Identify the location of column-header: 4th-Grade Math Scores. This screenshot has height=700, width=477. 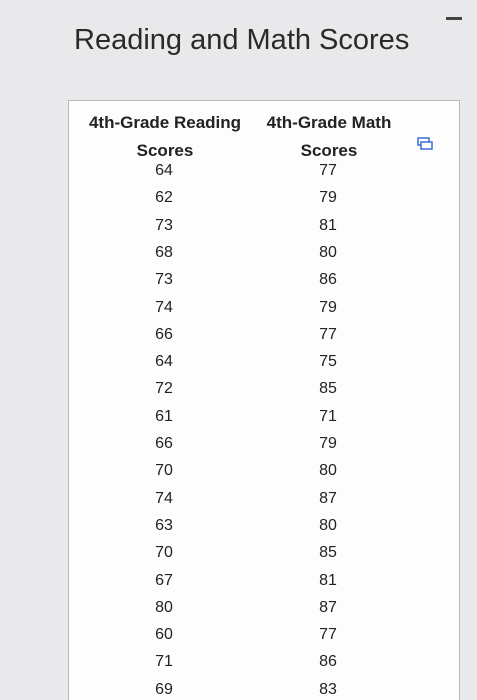
(329, 136).